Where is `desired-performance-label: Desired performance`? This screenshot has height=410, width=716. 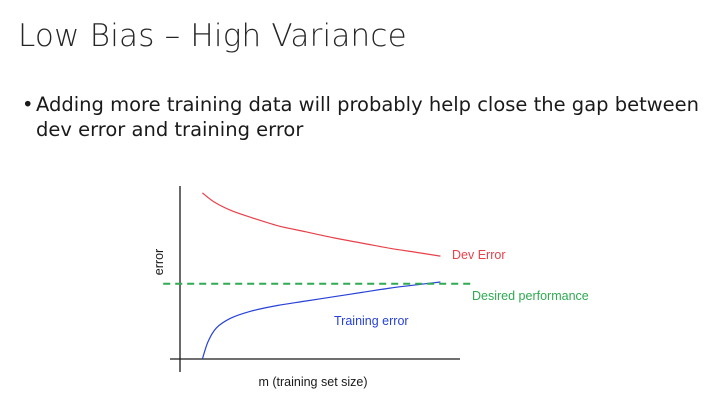
desired-performance-label: Desired performance is located at coordinates (530, 296).